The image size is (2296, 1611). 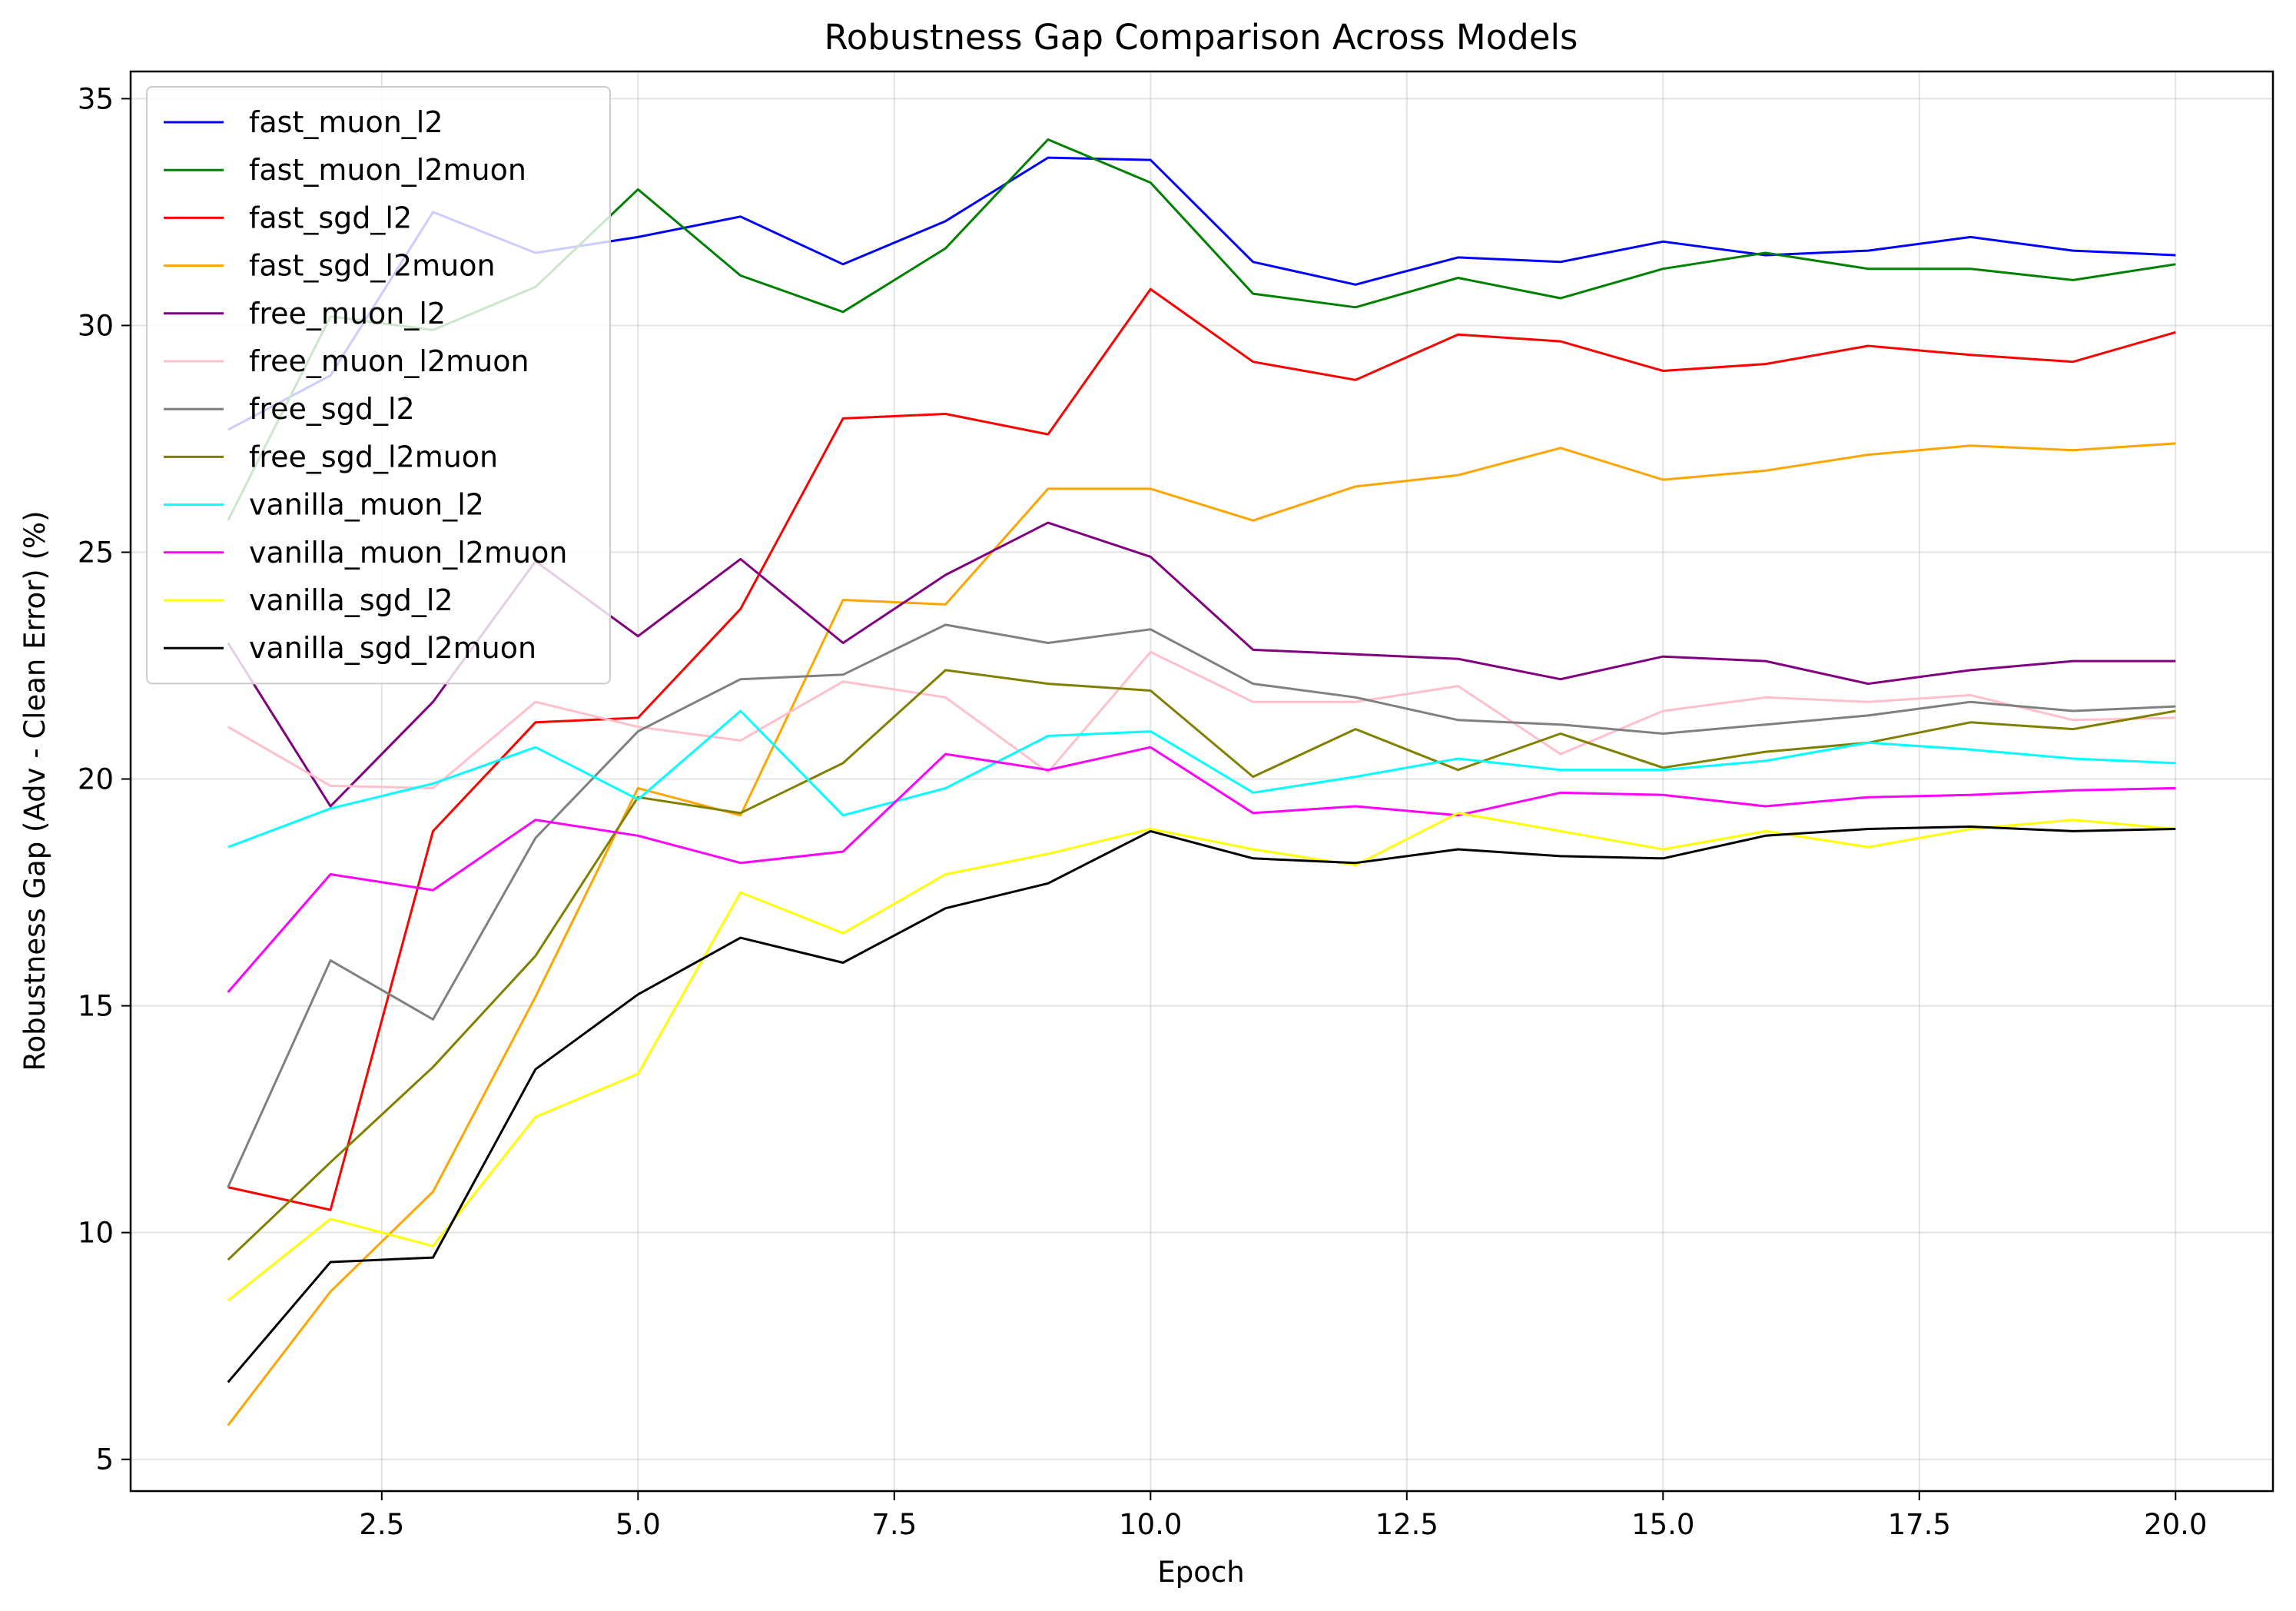 I want to click on y-tick-label: 15, so click(x=96, y=1006).